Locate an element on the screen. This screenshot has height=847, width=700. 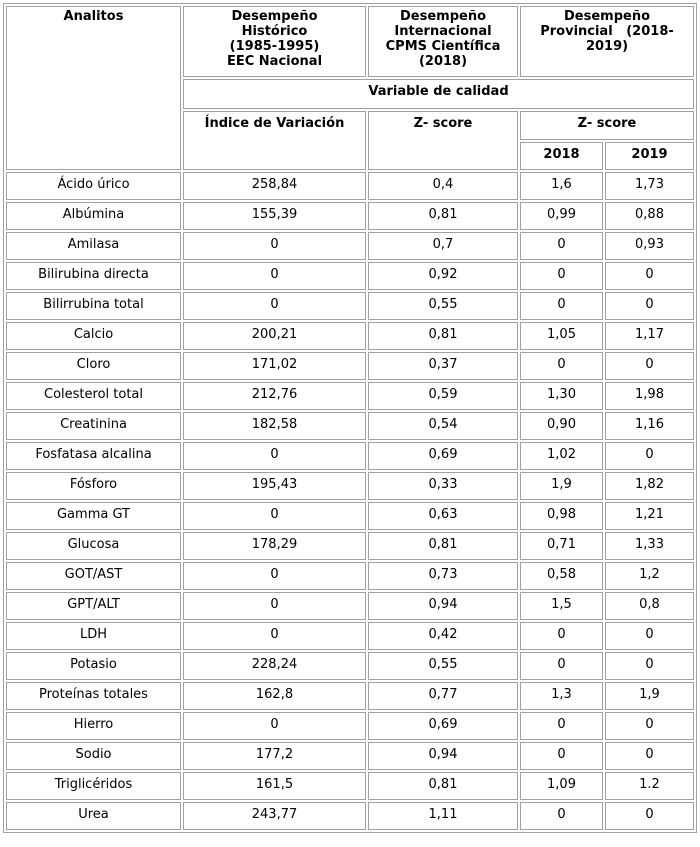
cell-zscore-2018: 1,9 is located at coordinates (561, 486).